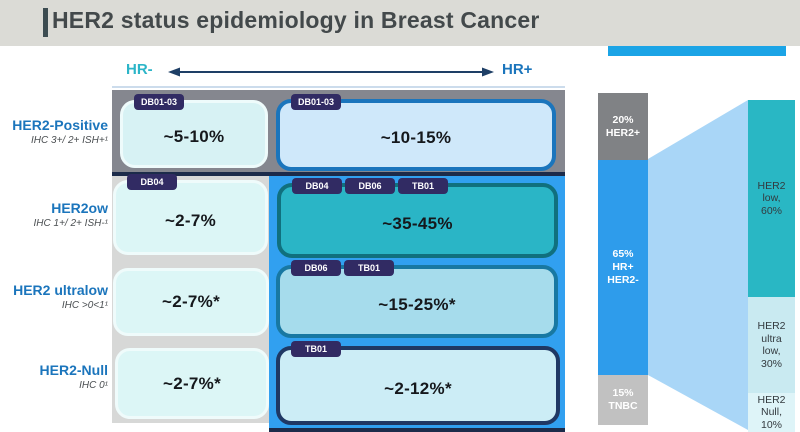 The width and height of the screenshot is (800, 432). Describe the element at coordinates (84, 305) in the screenshot. I see `row-criteria: IHC >0<1¹` at that location.